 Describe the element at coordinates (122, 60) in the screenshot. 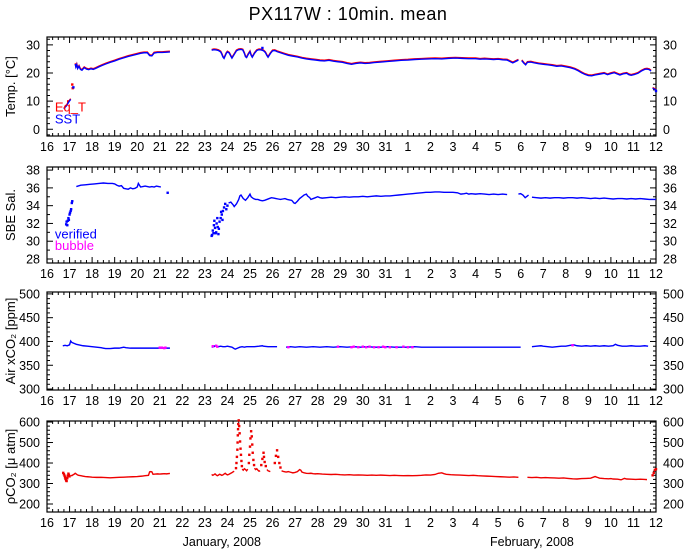

I see `series-line-Eq_T` at that location.